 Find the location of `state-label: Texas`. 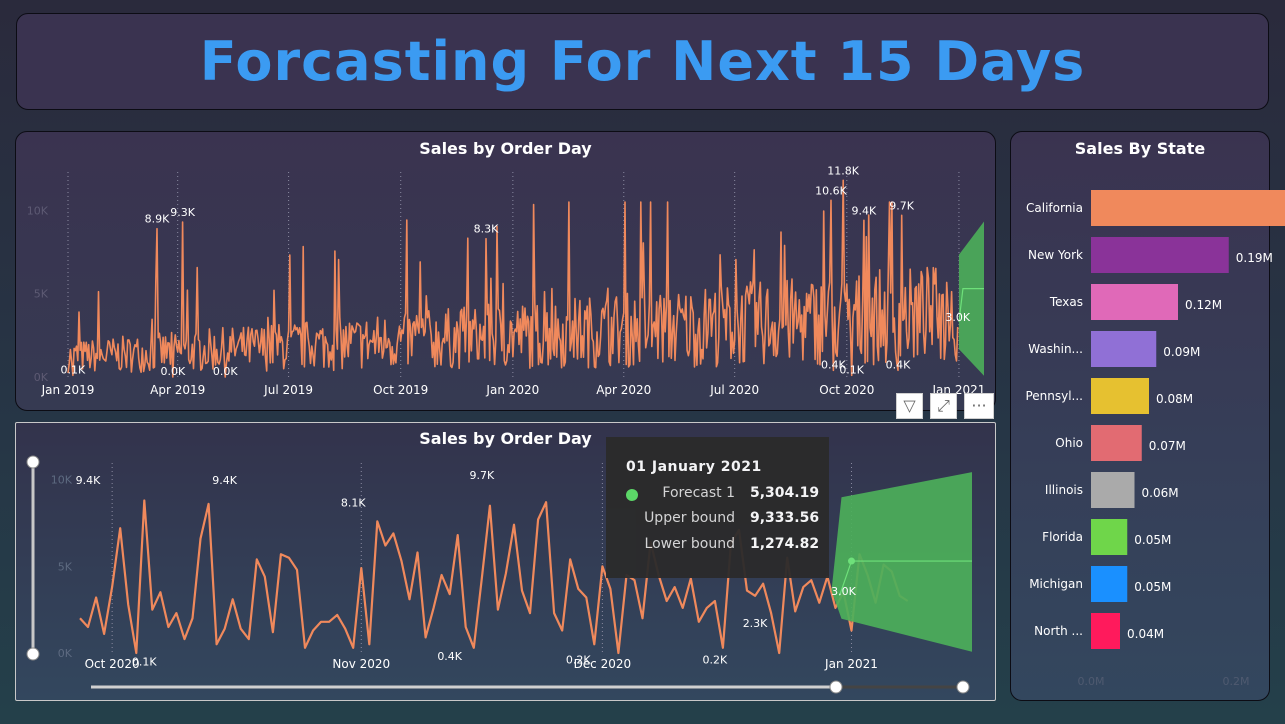

state-label: Texas is located at coordinates (1066, 302).